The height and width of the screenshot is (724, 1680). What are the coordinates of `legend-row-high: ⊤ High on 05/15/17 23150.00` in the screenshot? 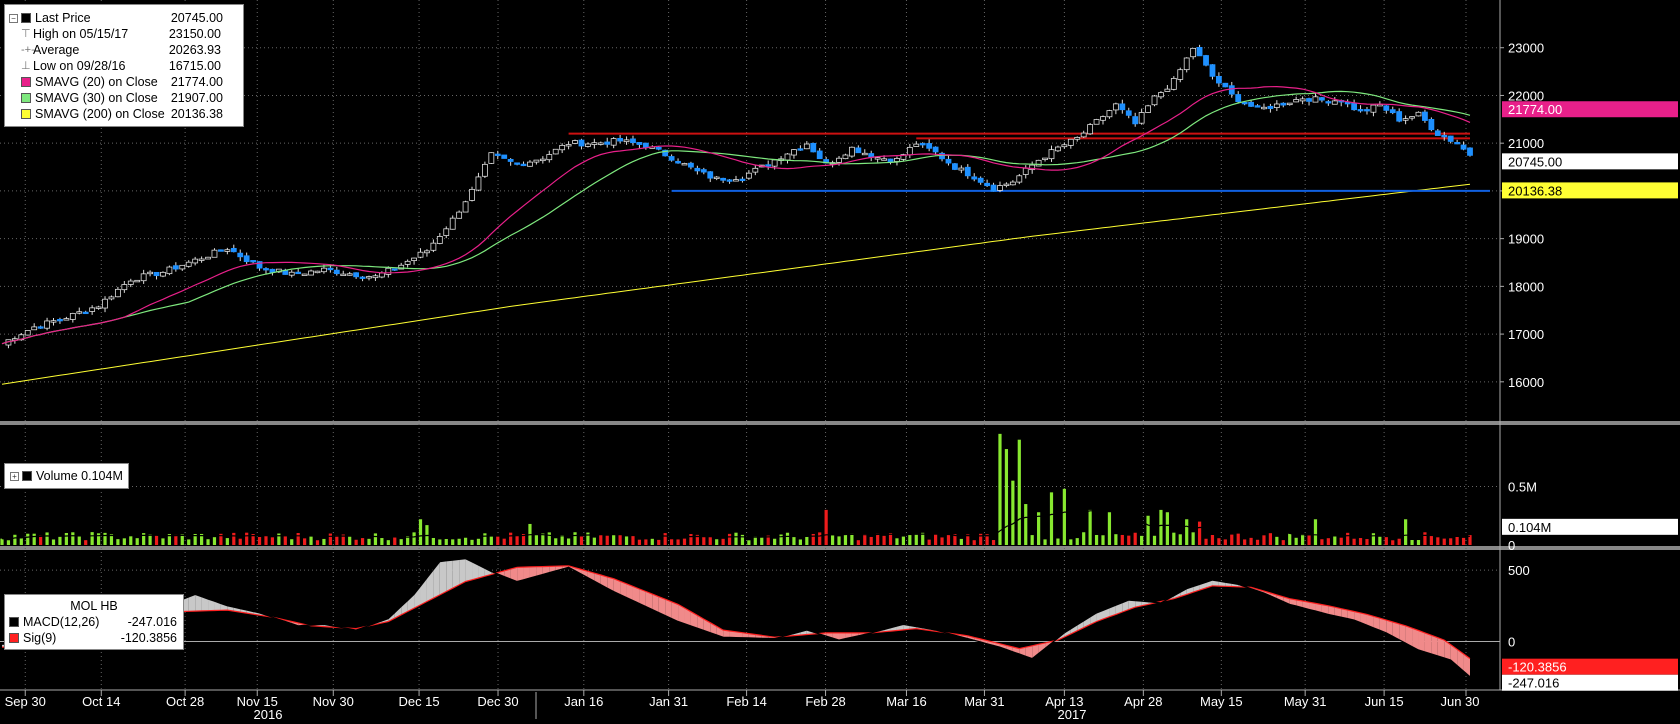 It's located at (124, 34).